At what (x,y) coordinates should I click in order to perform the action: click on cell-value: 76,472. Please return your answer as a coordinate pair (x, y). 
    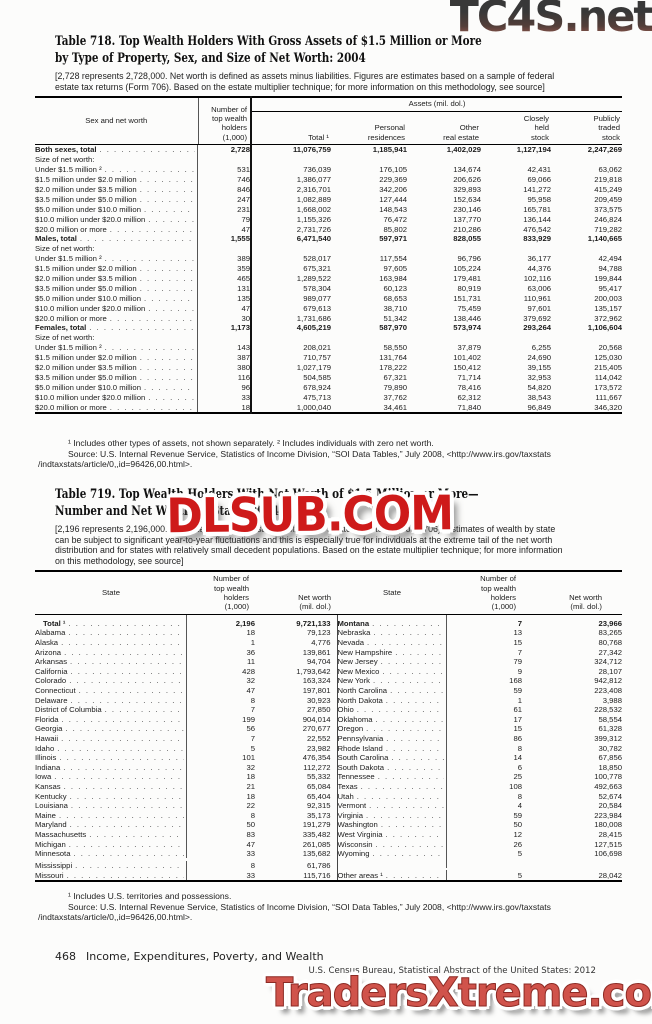
    Looking at the image, I should click on (395, 219).